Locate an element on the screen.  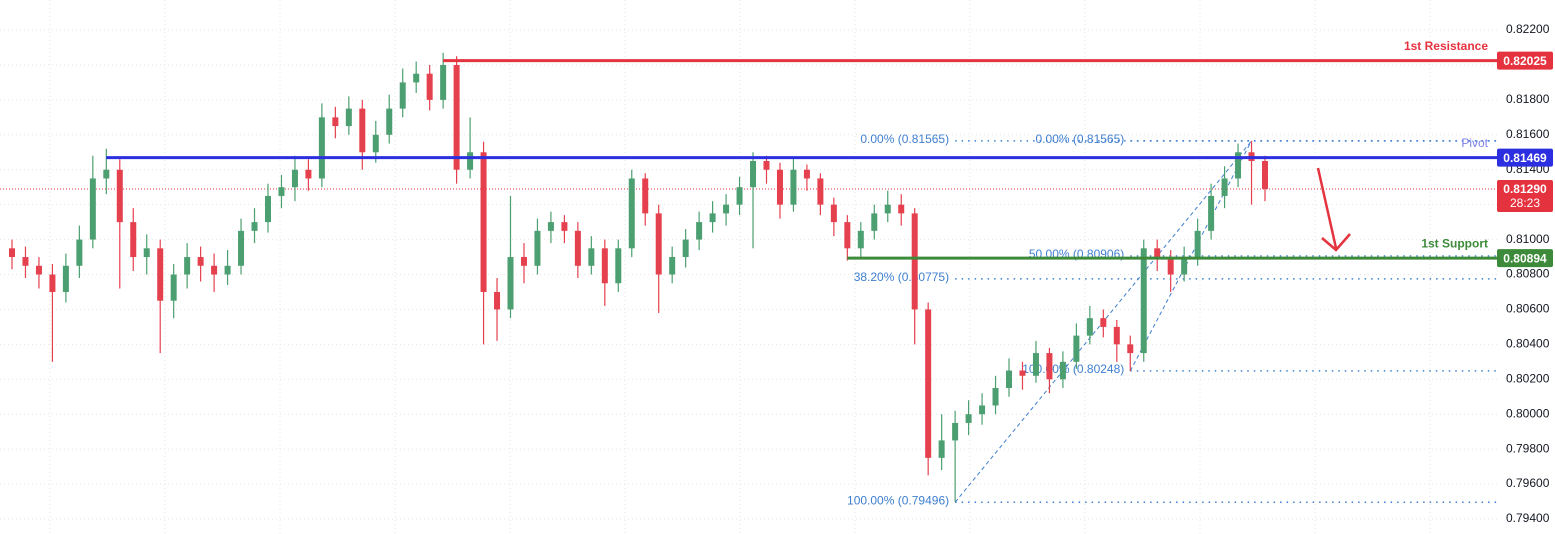
fib-label: 38.20% (0.80775) is located at coordinates (901, 277).